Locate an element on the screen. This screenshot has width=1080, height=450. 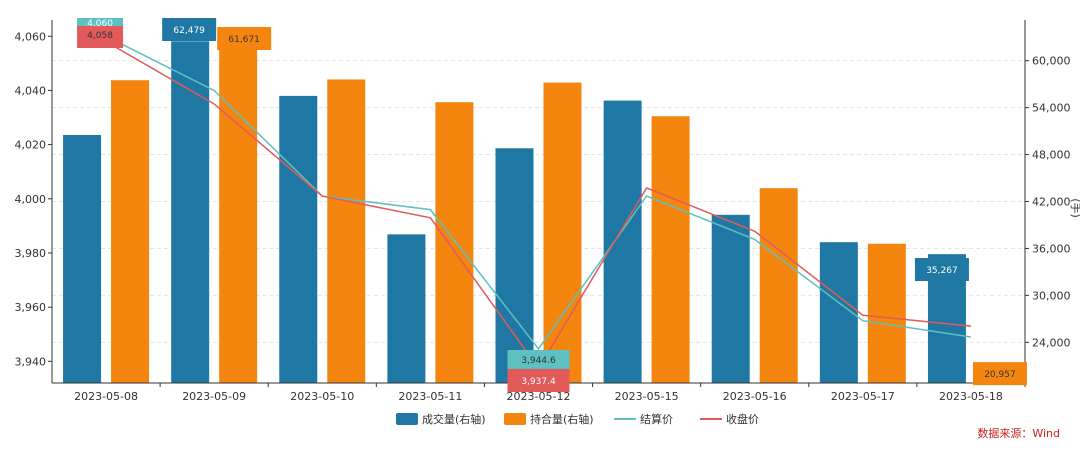
data-label: 20,957 is located at coordinates (1000, 375).